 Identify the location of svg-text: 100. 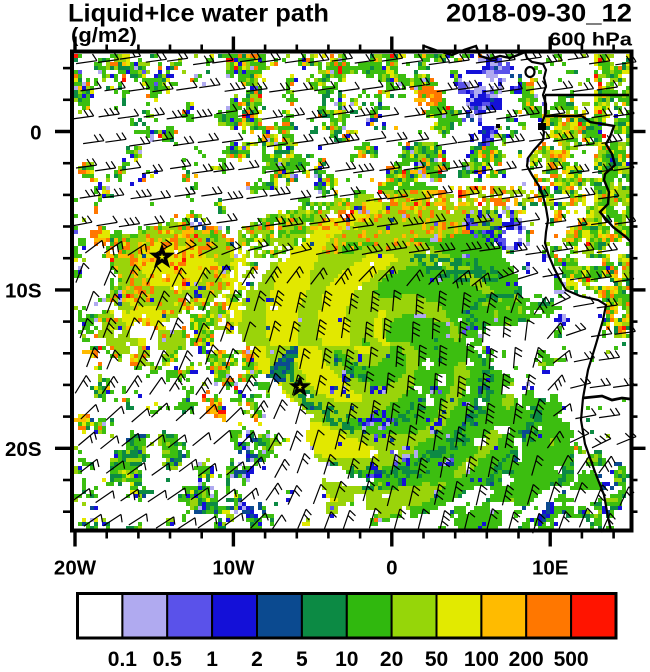
(481, 657).